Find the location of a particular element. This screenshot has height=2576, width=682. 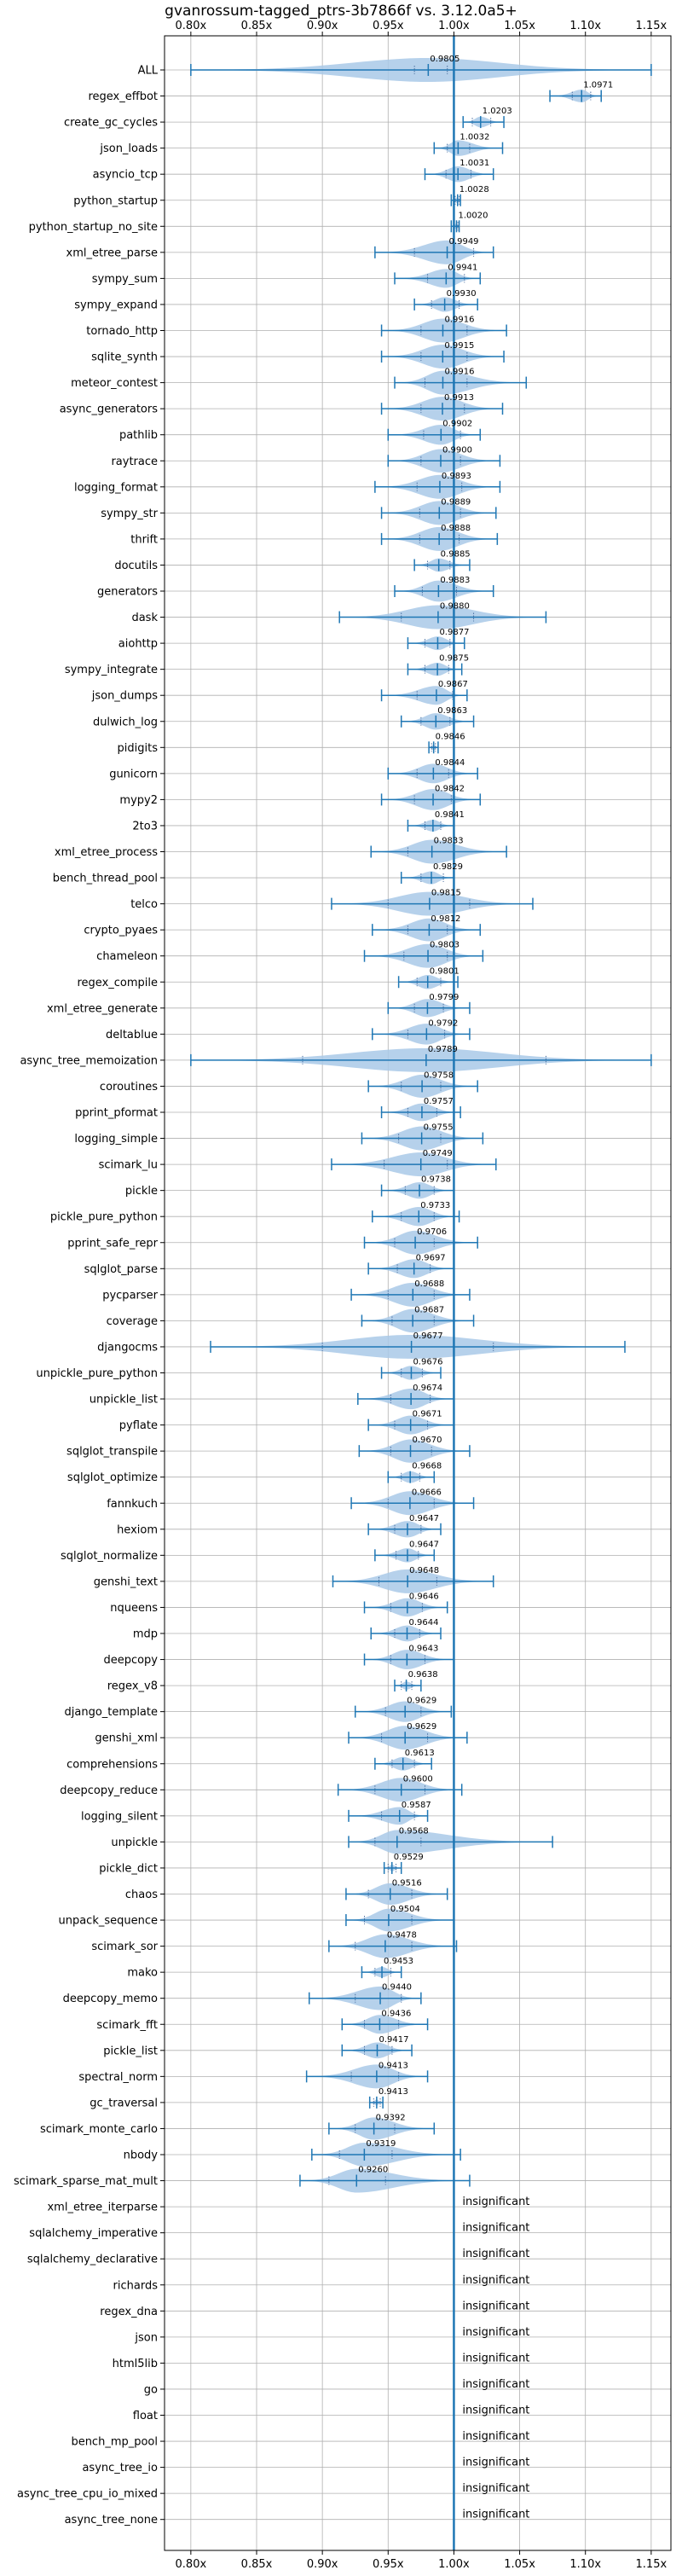

data-label: 0.9644 is located at coordinates (424, 1622).